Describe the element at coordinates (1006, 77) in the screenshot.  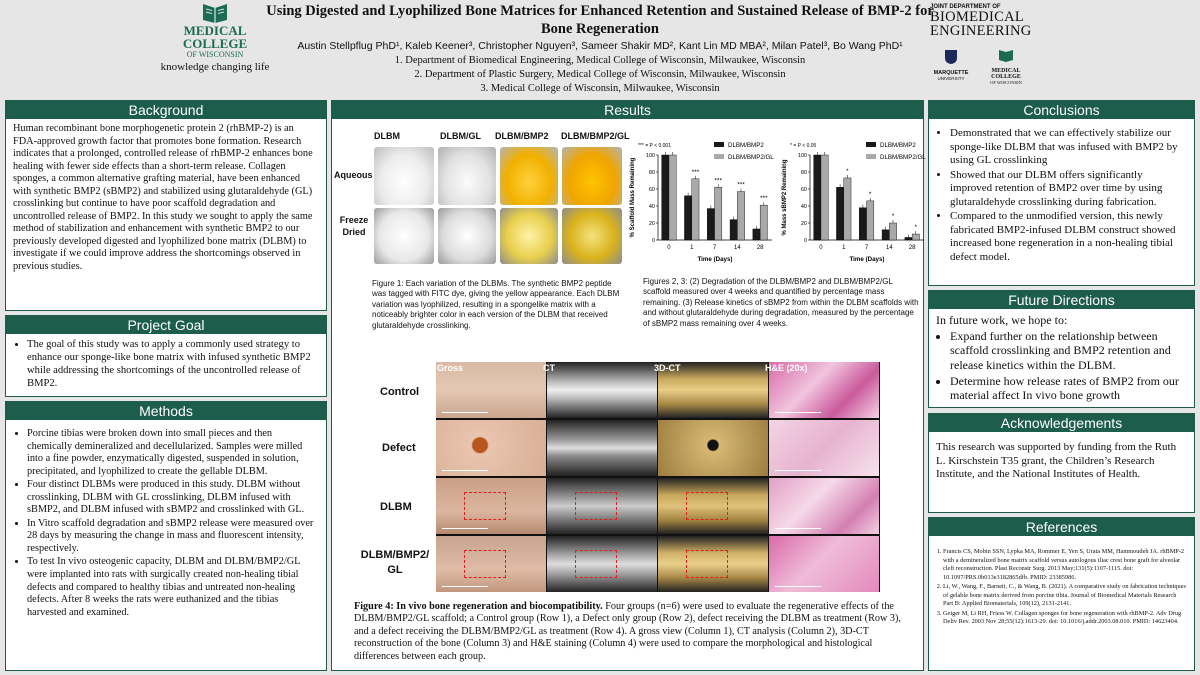
I see `mcw-small-text: COLLEGE` at that location.